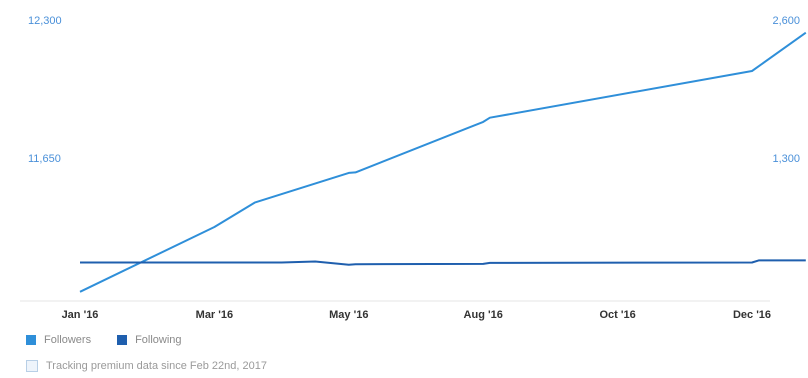 This screenshot has width=808, height=378. What do you see at coordinates (617, 315) in the screenshot?
I see `x-tick-label: Oct '16` at bounding box center [617, 315].